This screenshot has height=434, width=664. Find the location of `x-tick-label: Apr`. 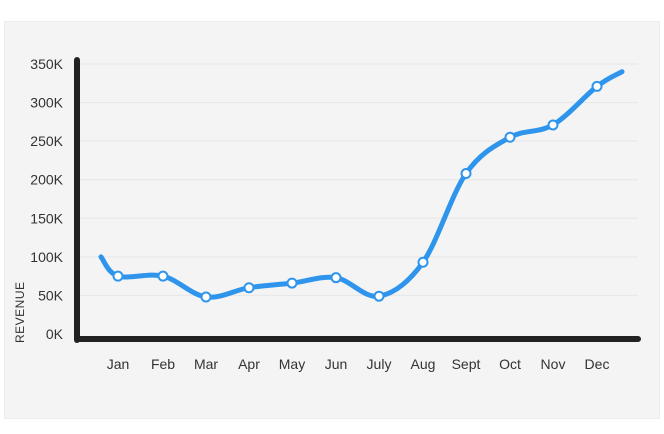

x-tick-label: Apr is located at coordinates (249, 364).